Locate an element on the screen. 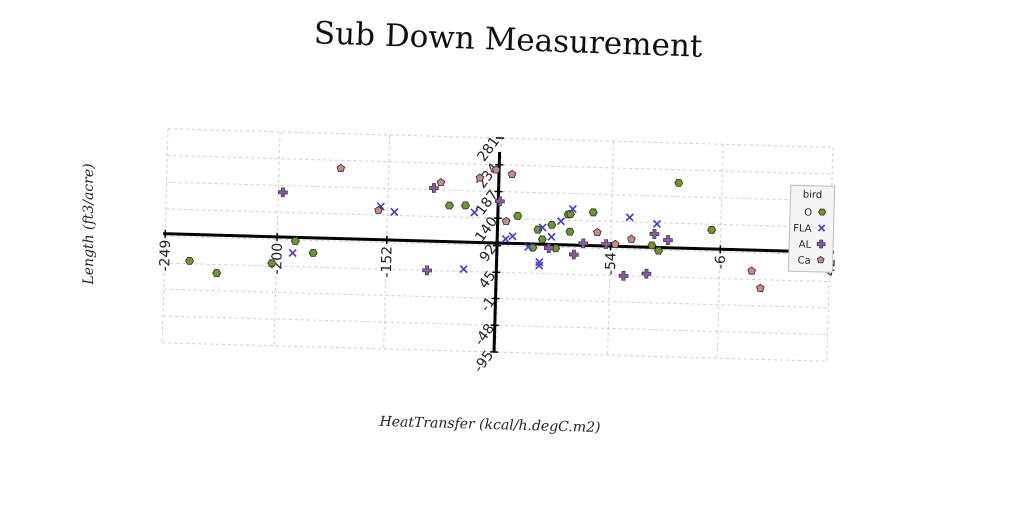 The height and width of the screenshot is (512, 1024). legend-items: O FLA AL Ca is located at coordinates (810, 237).